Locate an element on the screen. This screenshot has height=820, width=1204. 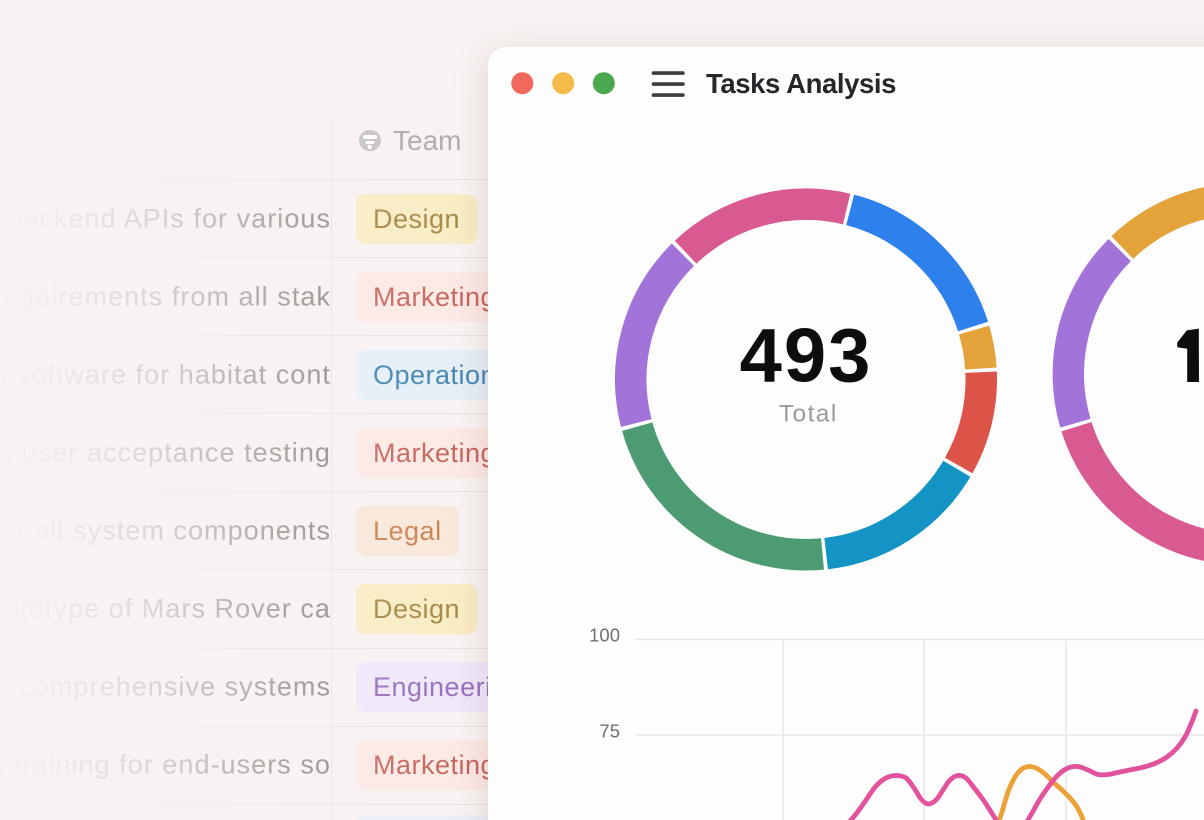
svg-text: Tasks Analysis is located at coordinates (801, 83).